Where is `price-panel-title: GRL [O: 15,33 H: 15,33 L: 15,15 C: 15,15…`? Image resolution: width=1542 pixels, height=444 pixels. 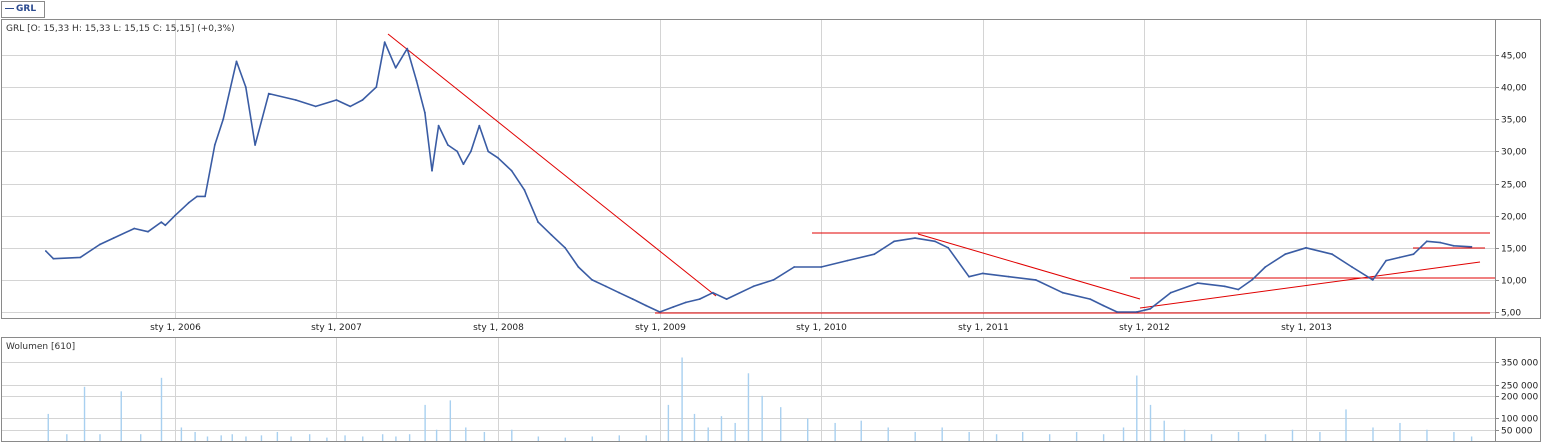 price-panel-title: GRL [O: 15,33 H: 15,33 L: 15,15 C: 15,15… is located at coordinates (120, 29).